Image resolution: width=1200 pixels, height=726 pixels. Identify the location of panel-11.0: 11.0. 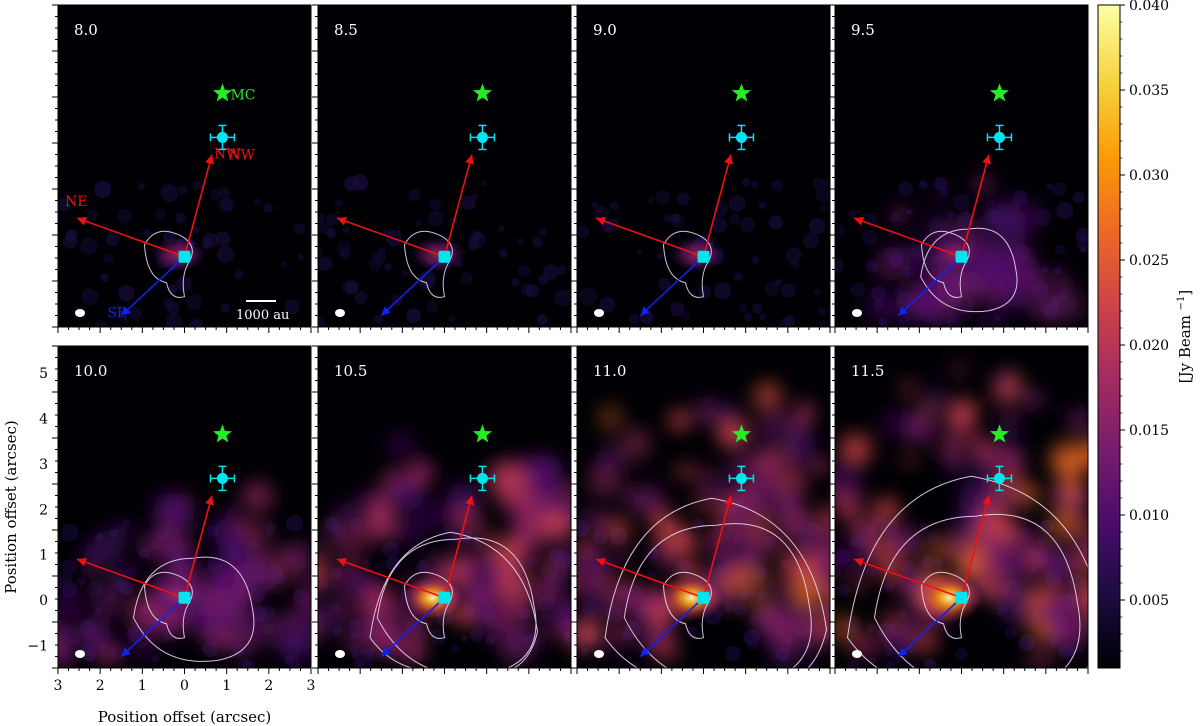
(701, 509).